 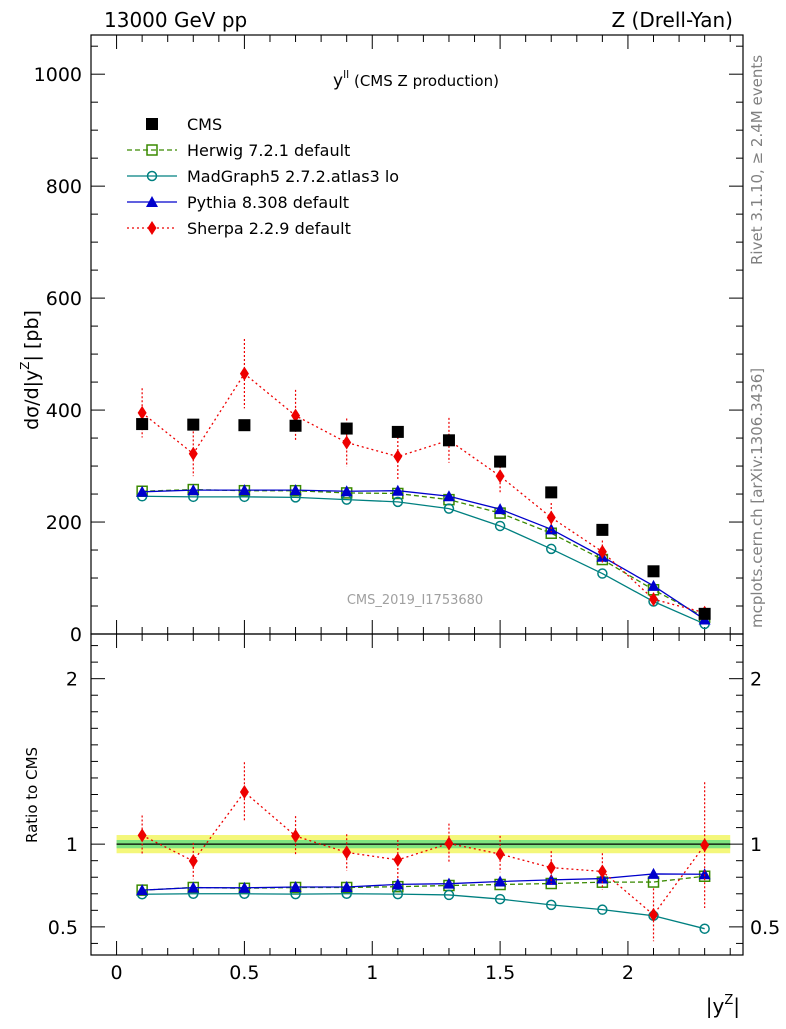 I want to click on legend-cms-label: CMS, so click(x=204, y=124).